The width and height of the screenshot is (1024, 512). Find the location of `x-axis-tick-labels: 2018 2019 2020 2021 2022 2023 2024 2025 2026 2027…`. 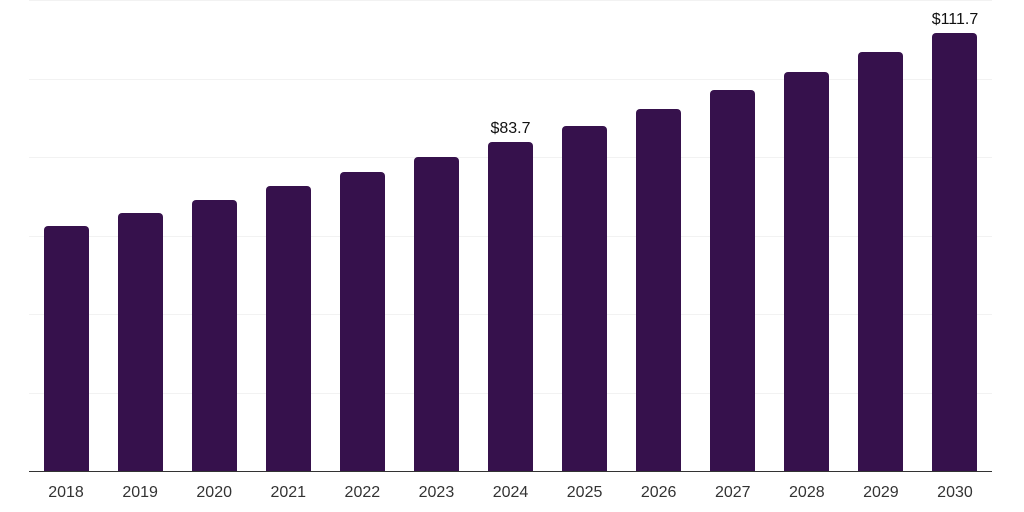

x-axis-tick-labels: 2018 2019 2020 2021 2022 2023 2024 2025 2026 2027… is located at coordinates (510, 486).